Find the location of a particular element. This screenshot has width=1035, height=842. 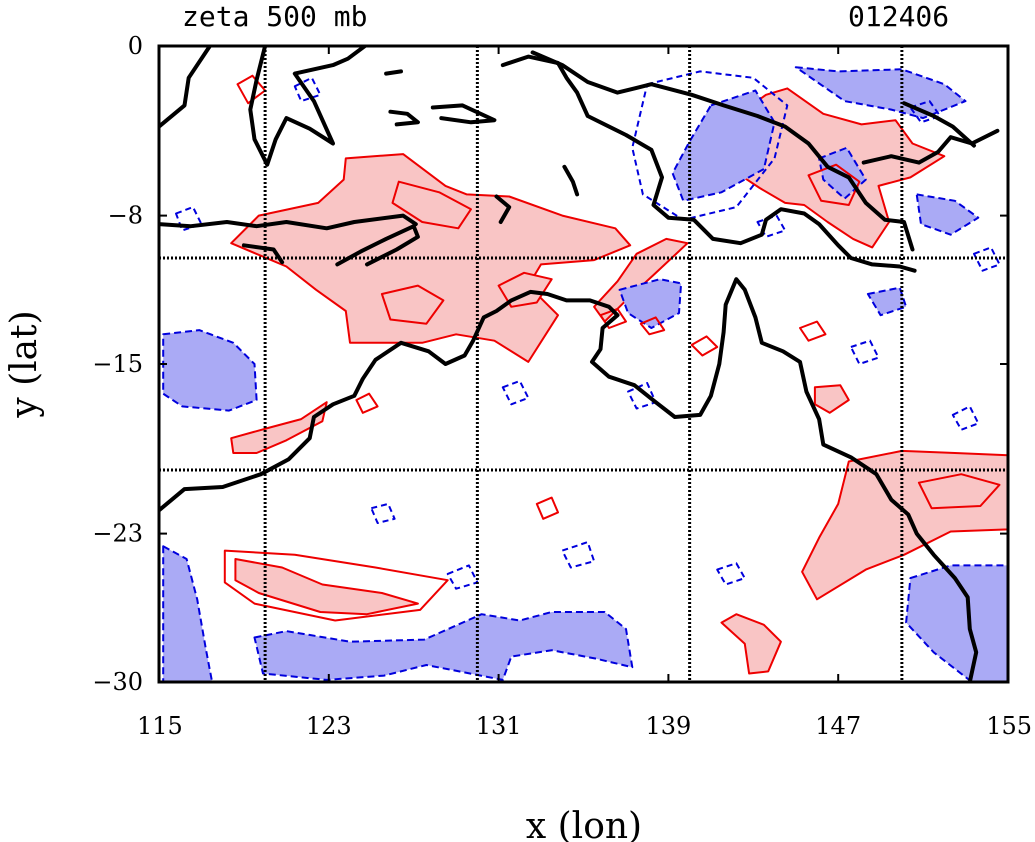

neg-png-north is located at coordinates (880, 93).